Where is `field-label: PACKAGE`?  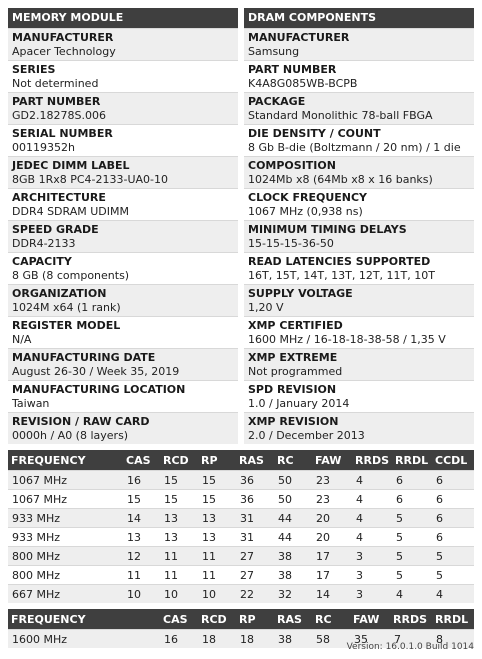 field-label: PACKAGE is located at coordinates (277, 101).